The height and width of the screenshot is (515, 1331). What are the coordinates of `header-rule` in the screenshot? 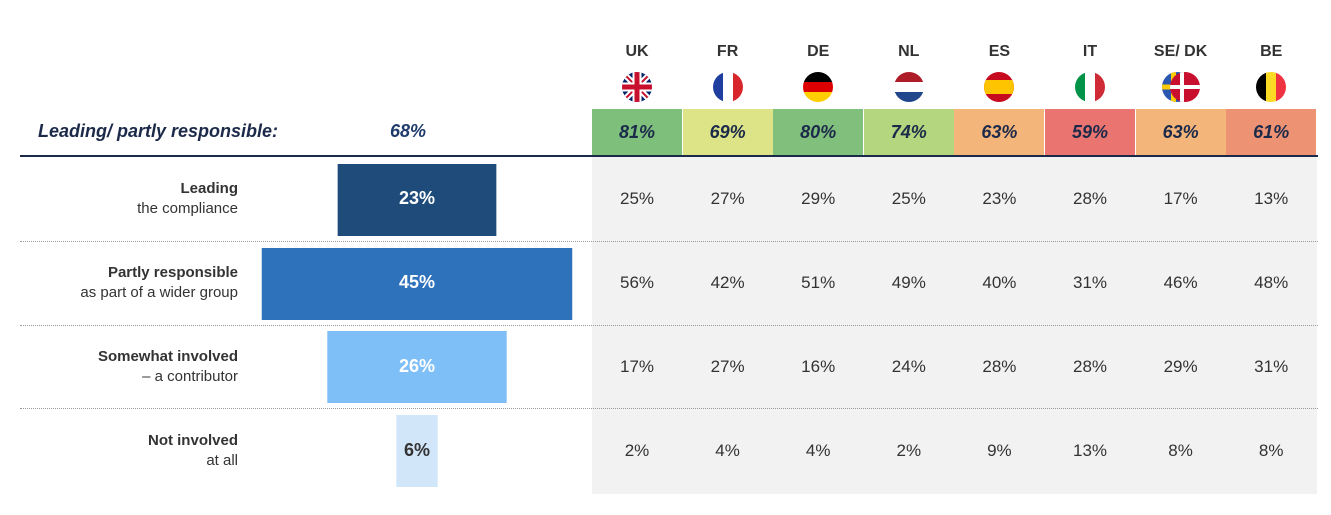 It's located at (669, 156).